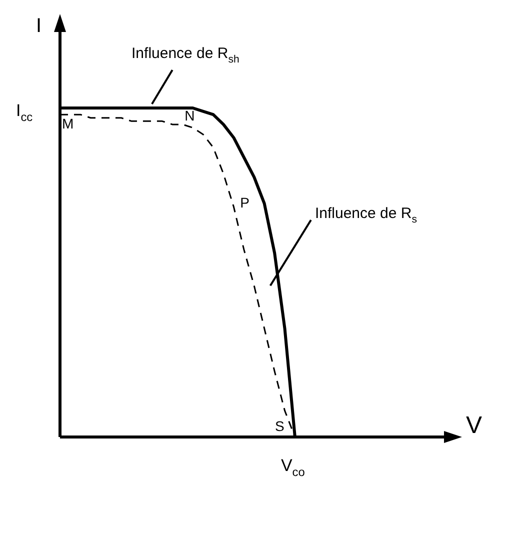 The image size is (516, 535). What do you see at coordinates (474, 425) in the screenshot?
I see `x-axis-title: V` at bounding box center [474, 425].